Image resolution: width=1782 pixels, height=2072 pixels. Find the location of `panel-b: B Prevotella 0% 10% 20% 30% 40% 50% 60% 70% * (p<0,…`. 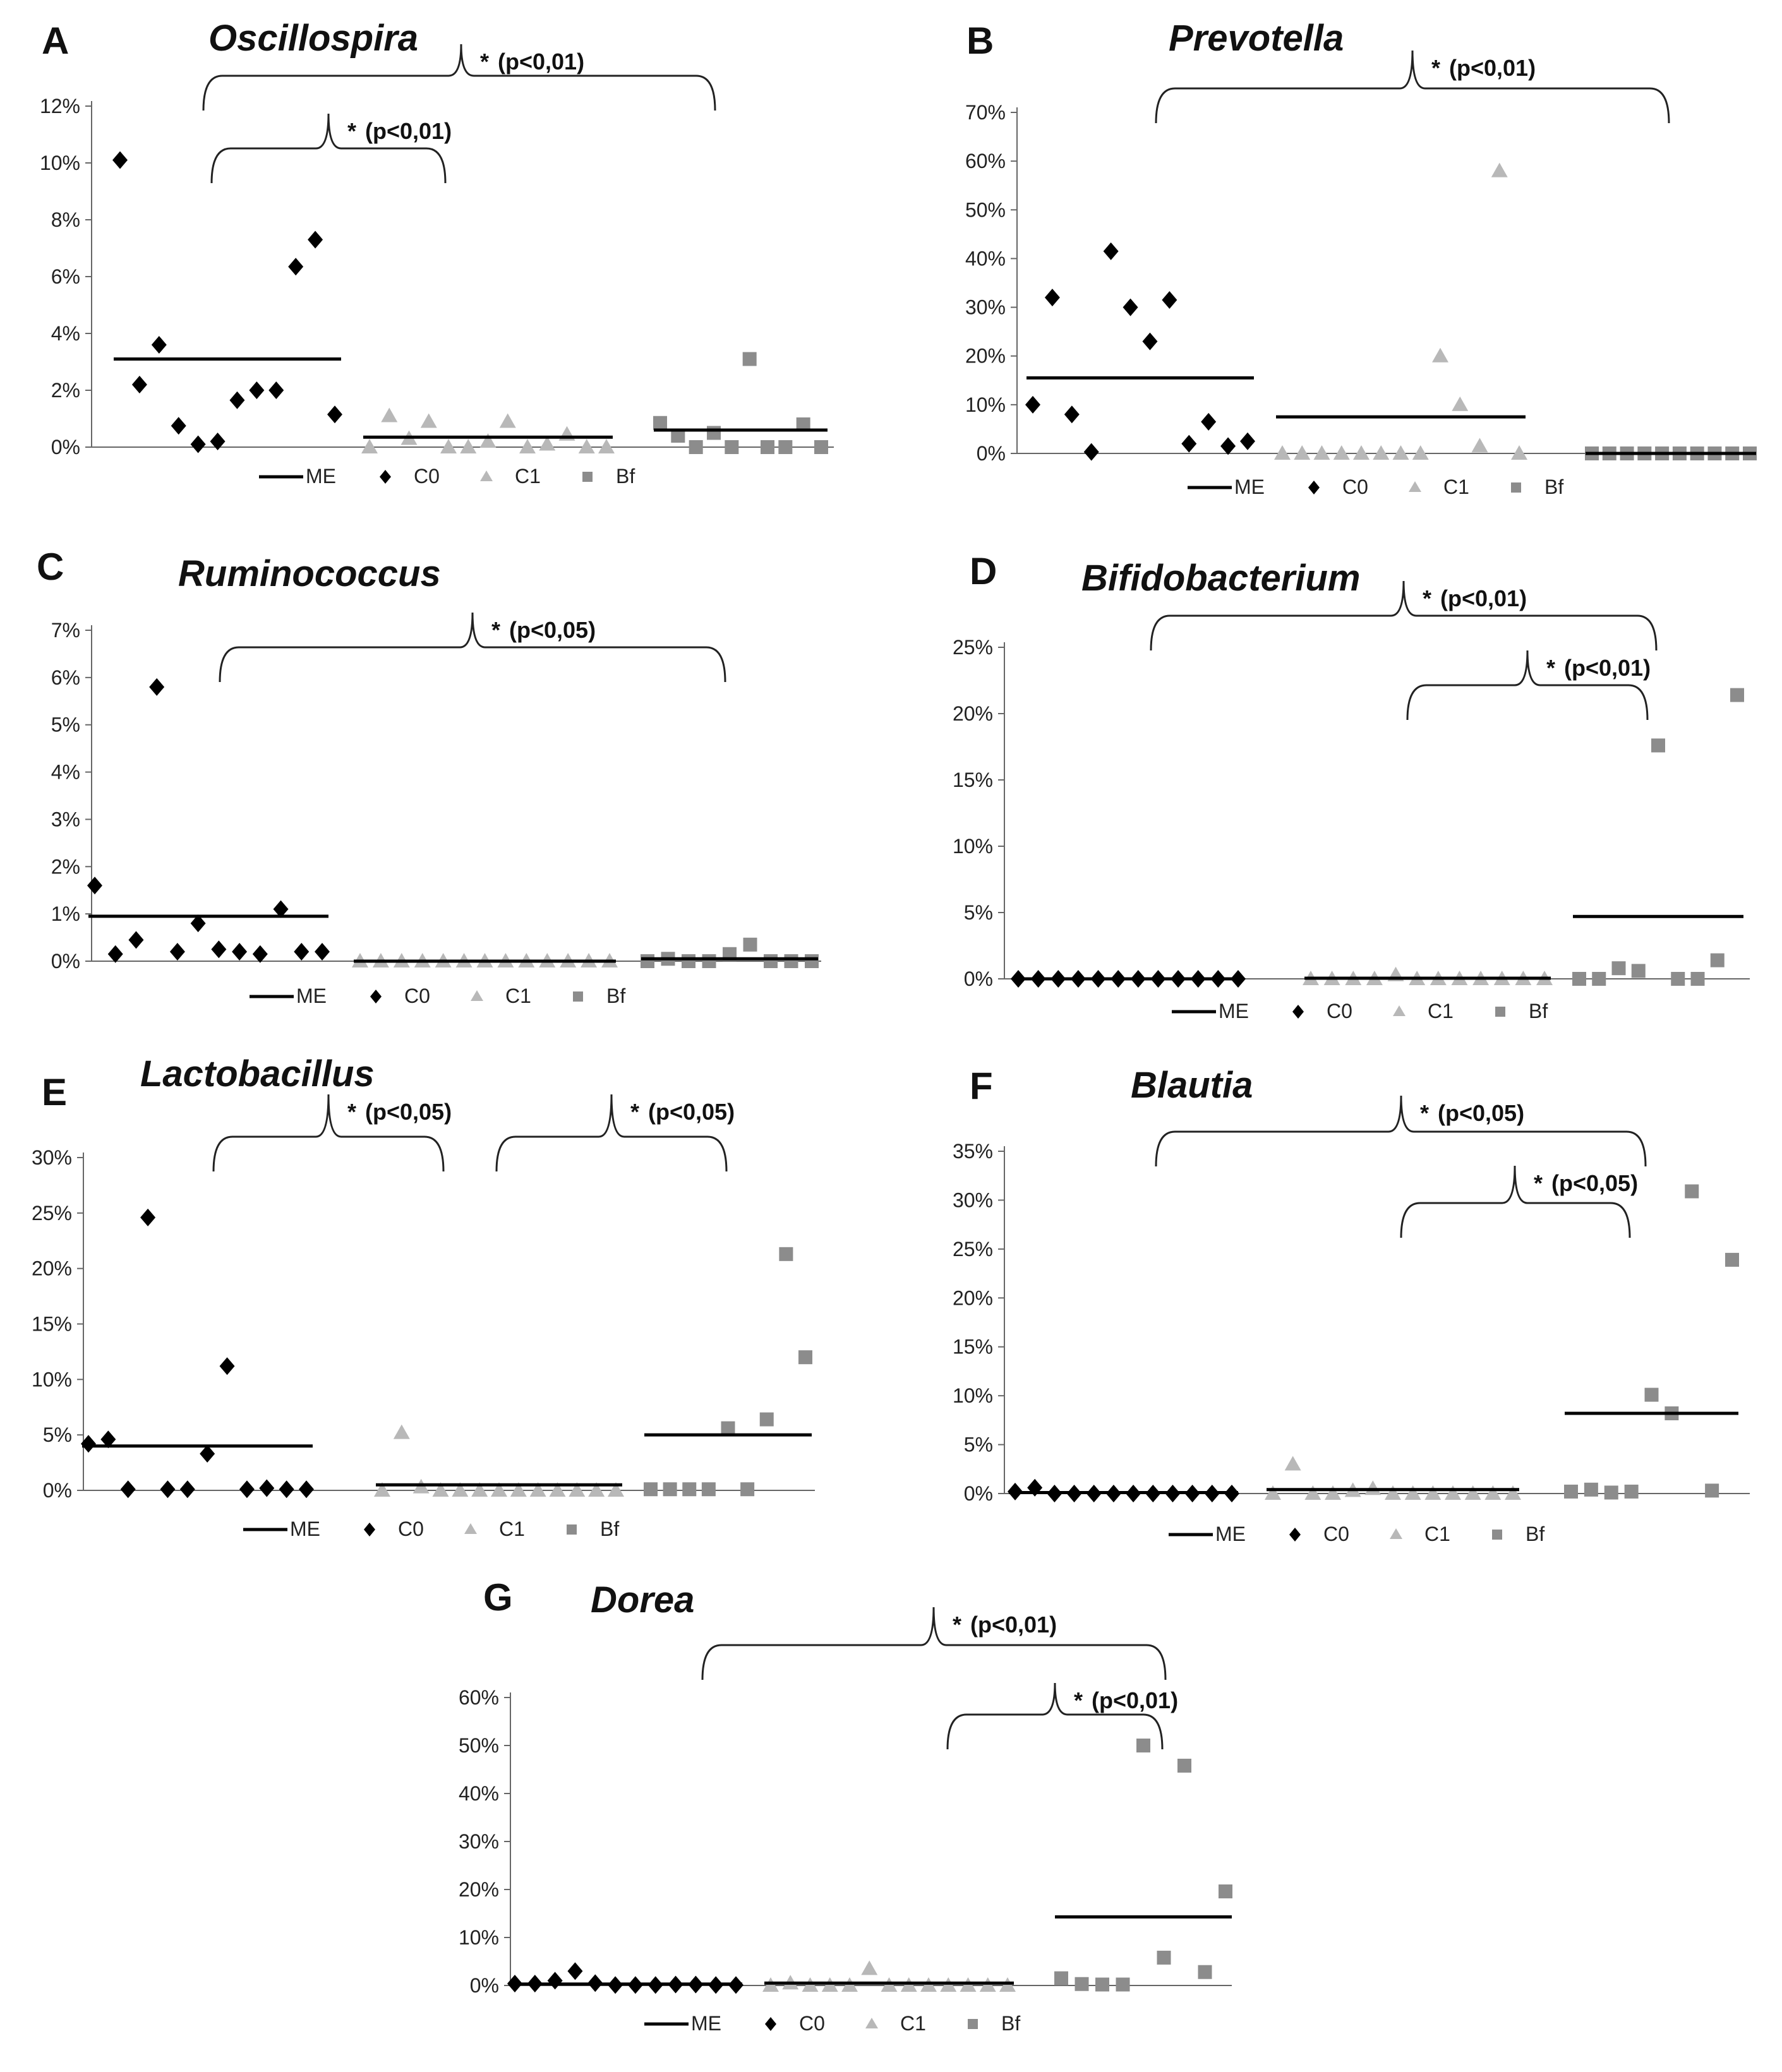

panel-b: B Prevotella 0% 10% 20% 30% 40% 50% 60% 70% * (p<0,… is located at coordinates (1361, 258).